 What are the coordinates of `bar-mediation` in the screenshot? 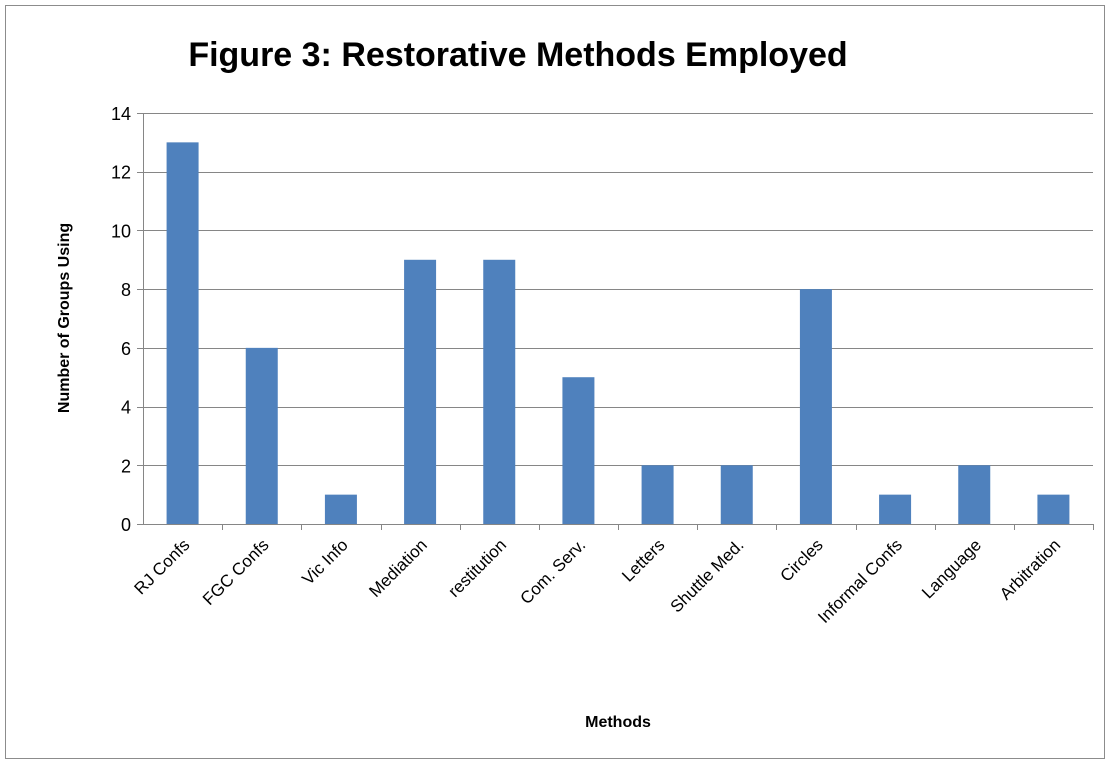 It's located at (420, 391).